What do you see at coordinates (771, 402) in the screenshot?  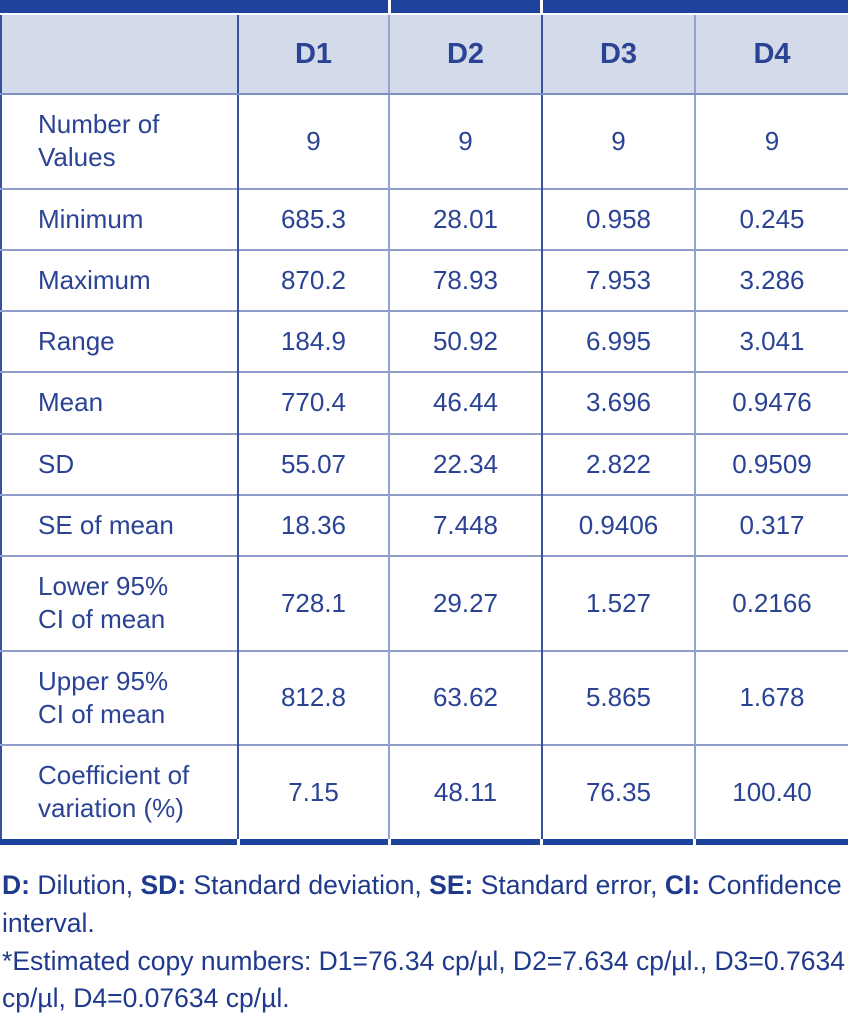 I see `cell-value: 0.9476` at bounding box center [771, 402].